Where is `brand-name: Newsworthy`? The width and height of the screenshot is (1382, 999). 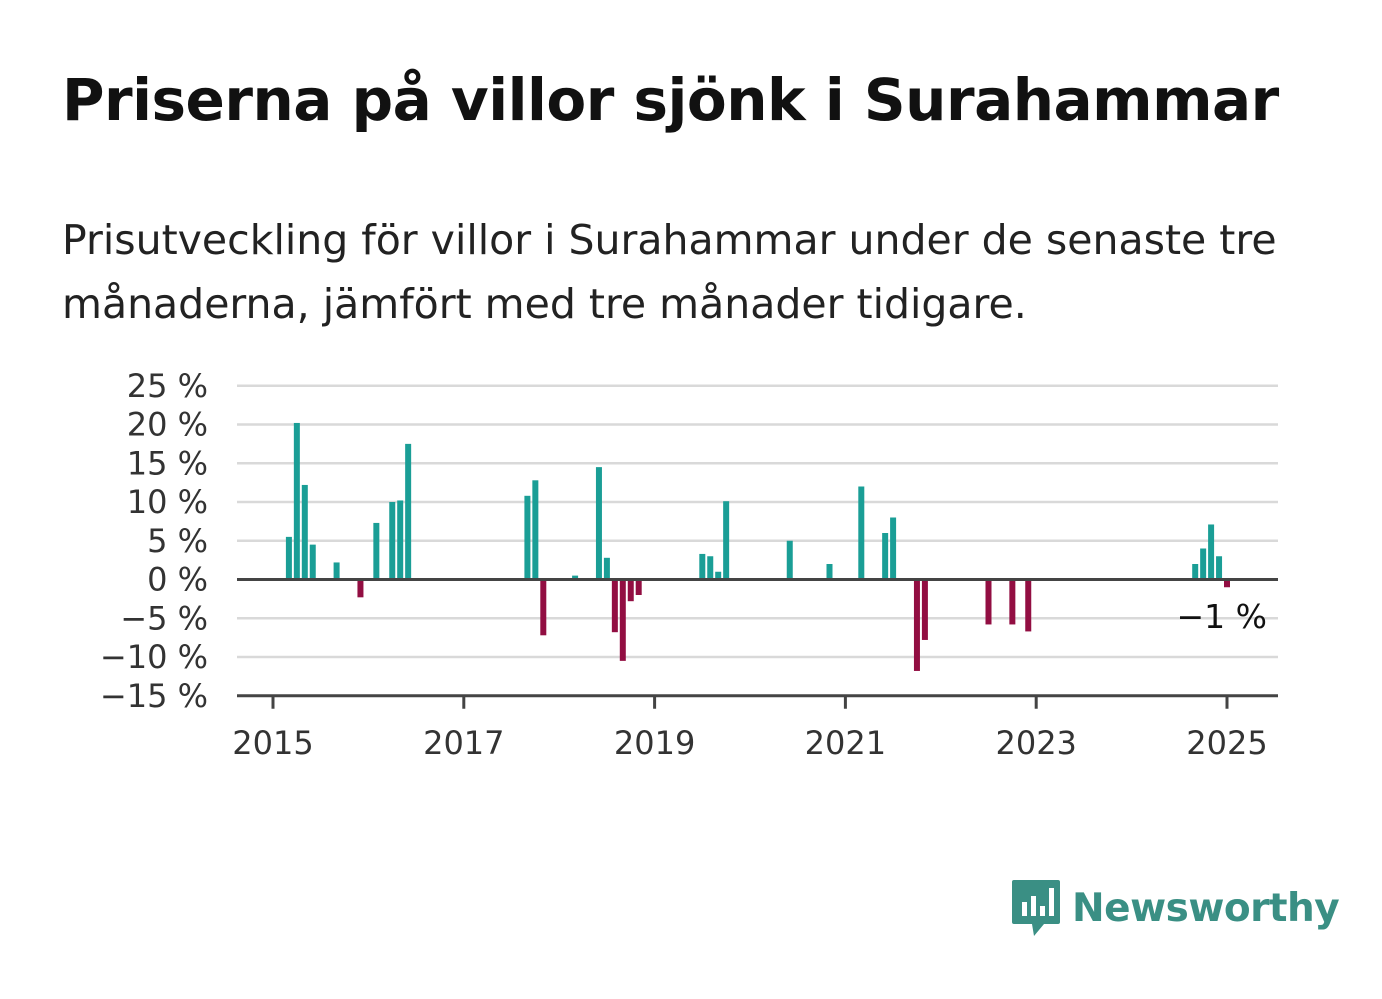
brand-name: Newsworthy is located at coordinates (1206, 908).